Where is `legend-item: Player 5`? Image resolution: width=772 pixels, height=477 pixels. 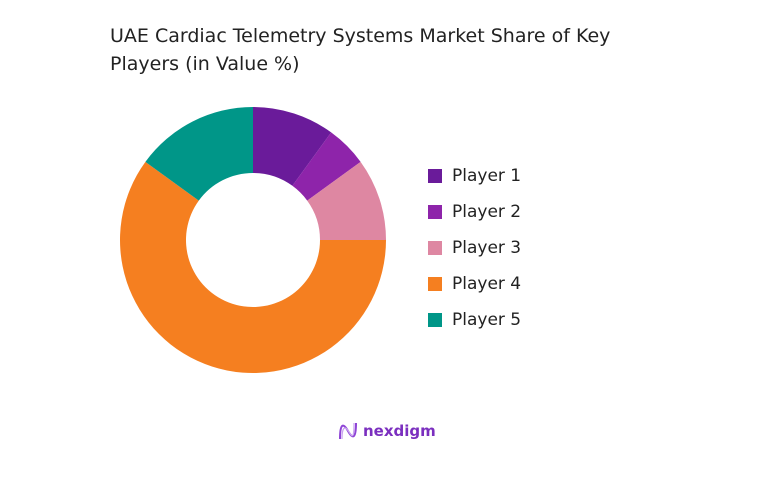 legend-item: Player 5 is located at coordinates (474, 320).